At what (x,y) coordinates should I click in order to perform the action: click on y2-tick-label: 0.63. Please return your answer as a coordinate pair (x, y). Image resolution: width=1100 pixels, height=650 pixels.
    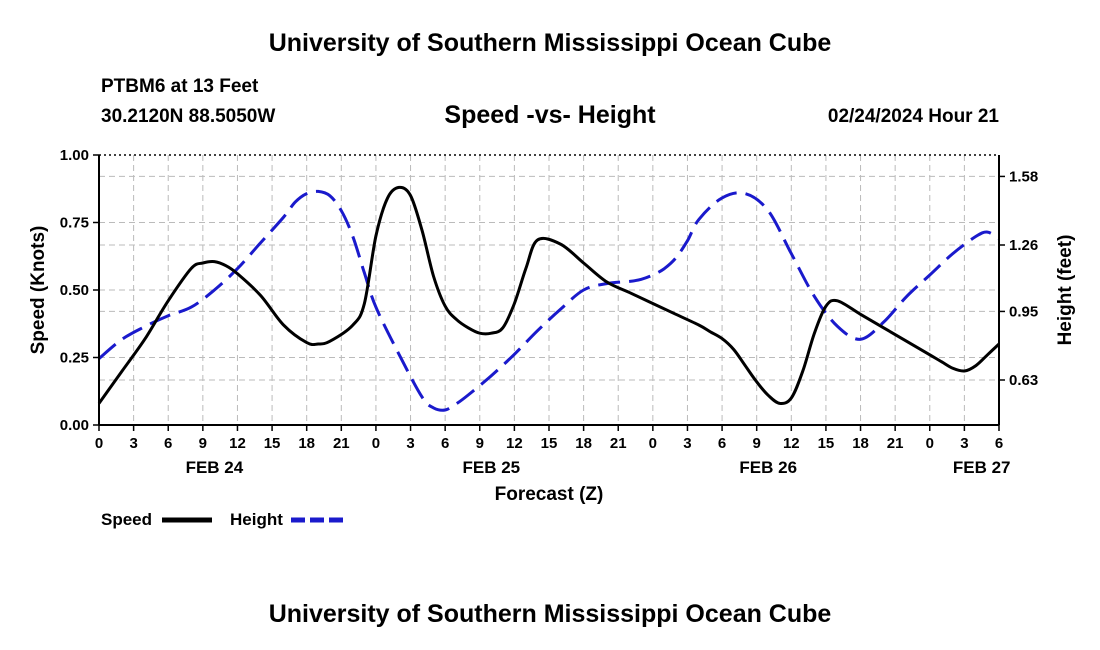
    Looking at the image, I should click on (1023, 380).